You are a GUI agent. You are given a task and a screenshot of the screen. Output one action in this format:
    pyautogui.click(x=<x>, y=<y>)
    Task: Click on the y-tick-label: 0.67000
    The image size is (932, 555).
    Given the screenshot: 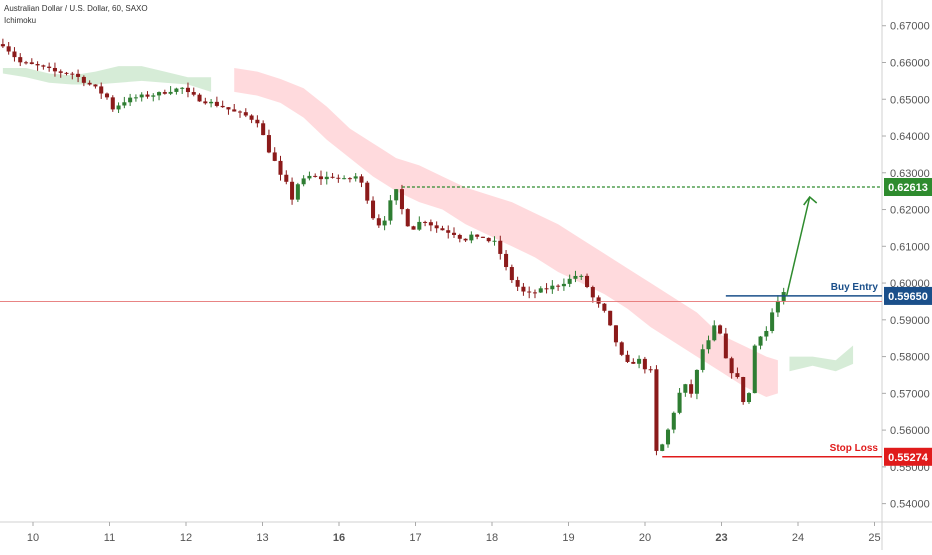 What is the action you would take?
    pyautogui.click(x=910, y=27)
    